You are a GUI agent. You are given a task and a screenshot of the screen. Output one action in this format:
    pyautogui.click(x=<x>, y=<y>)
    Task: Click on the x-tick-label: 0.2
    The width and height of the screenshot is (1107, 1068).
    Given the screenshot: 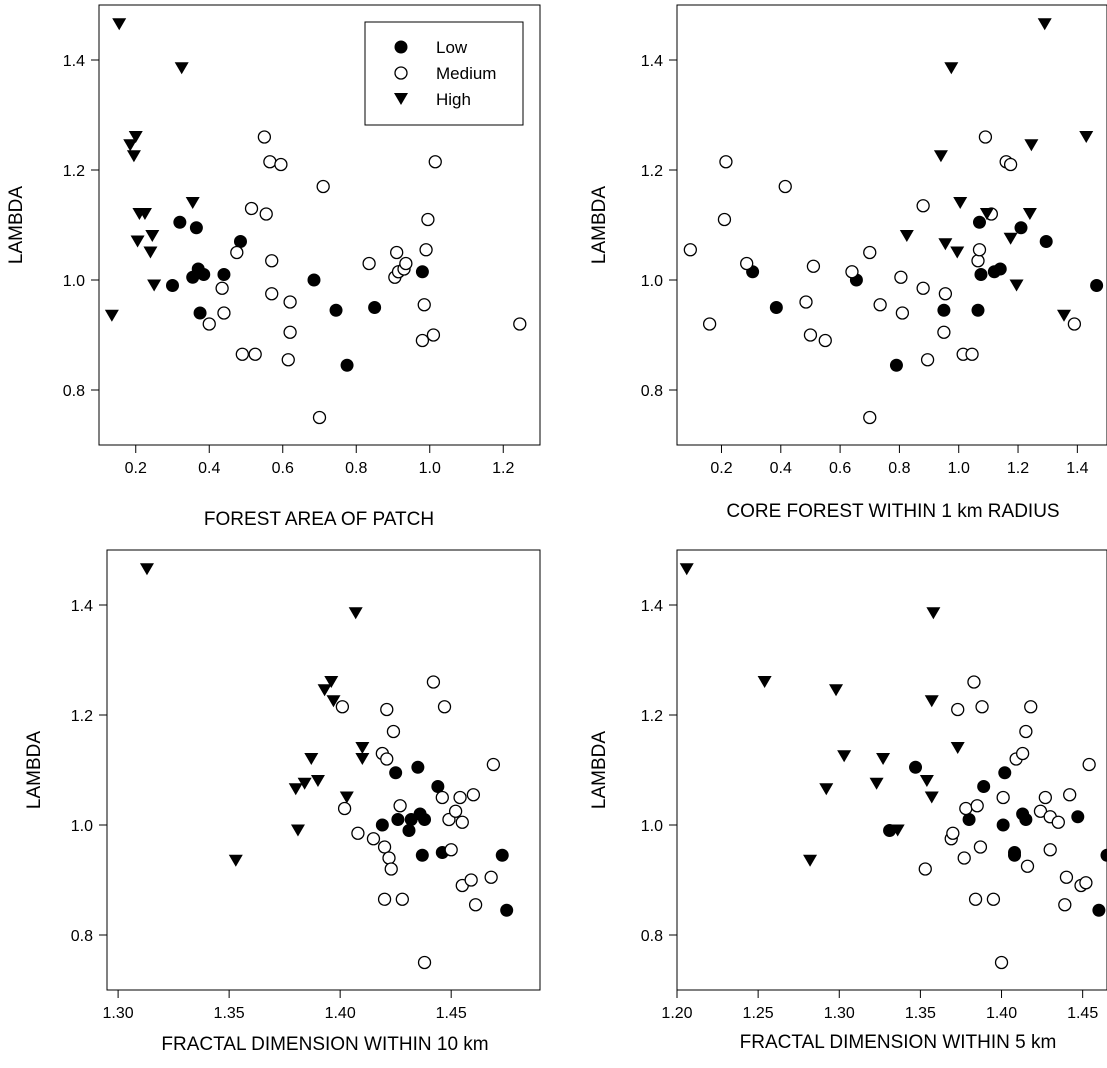 What is the action you would take?
    pyautogui.click(x=721, y=468)
    